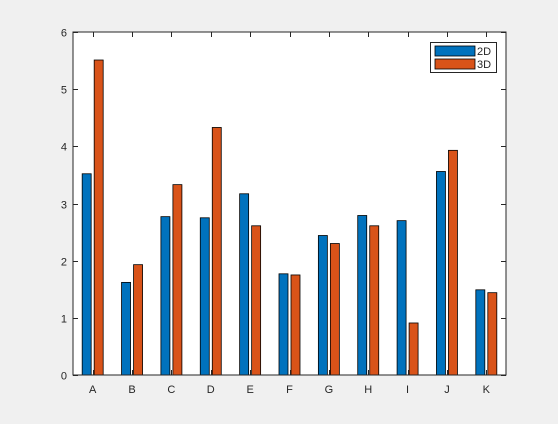  Describe the element at coordinates (93, 390) in the screenshot. I see `x-tick-label: A` at that location.